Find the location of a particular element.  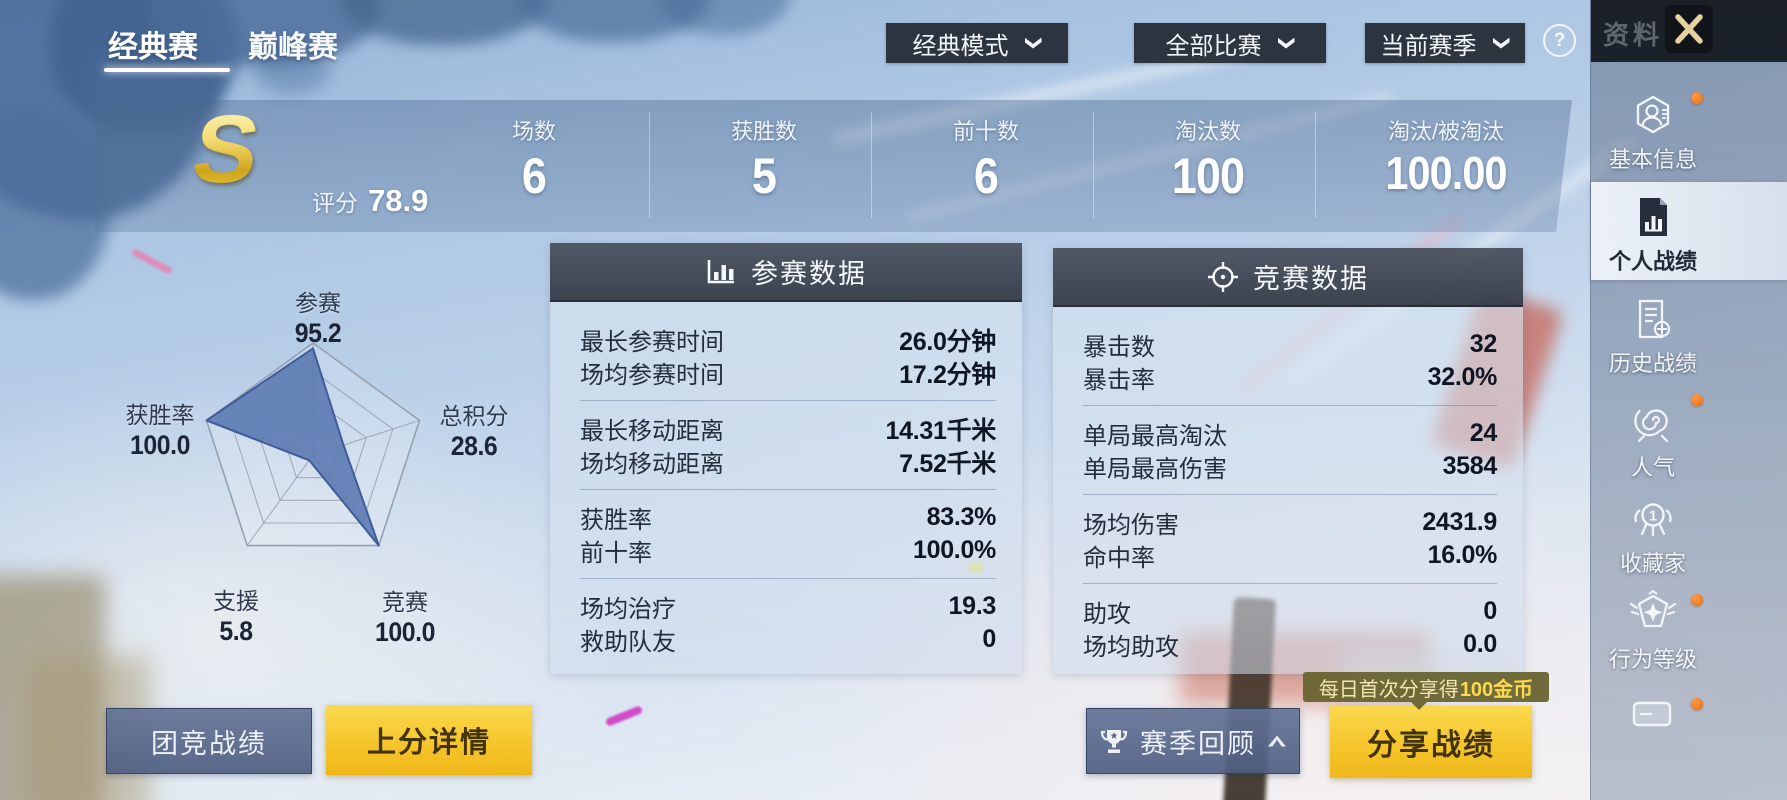

active-tab-underline is located at coordinates (167, 70).